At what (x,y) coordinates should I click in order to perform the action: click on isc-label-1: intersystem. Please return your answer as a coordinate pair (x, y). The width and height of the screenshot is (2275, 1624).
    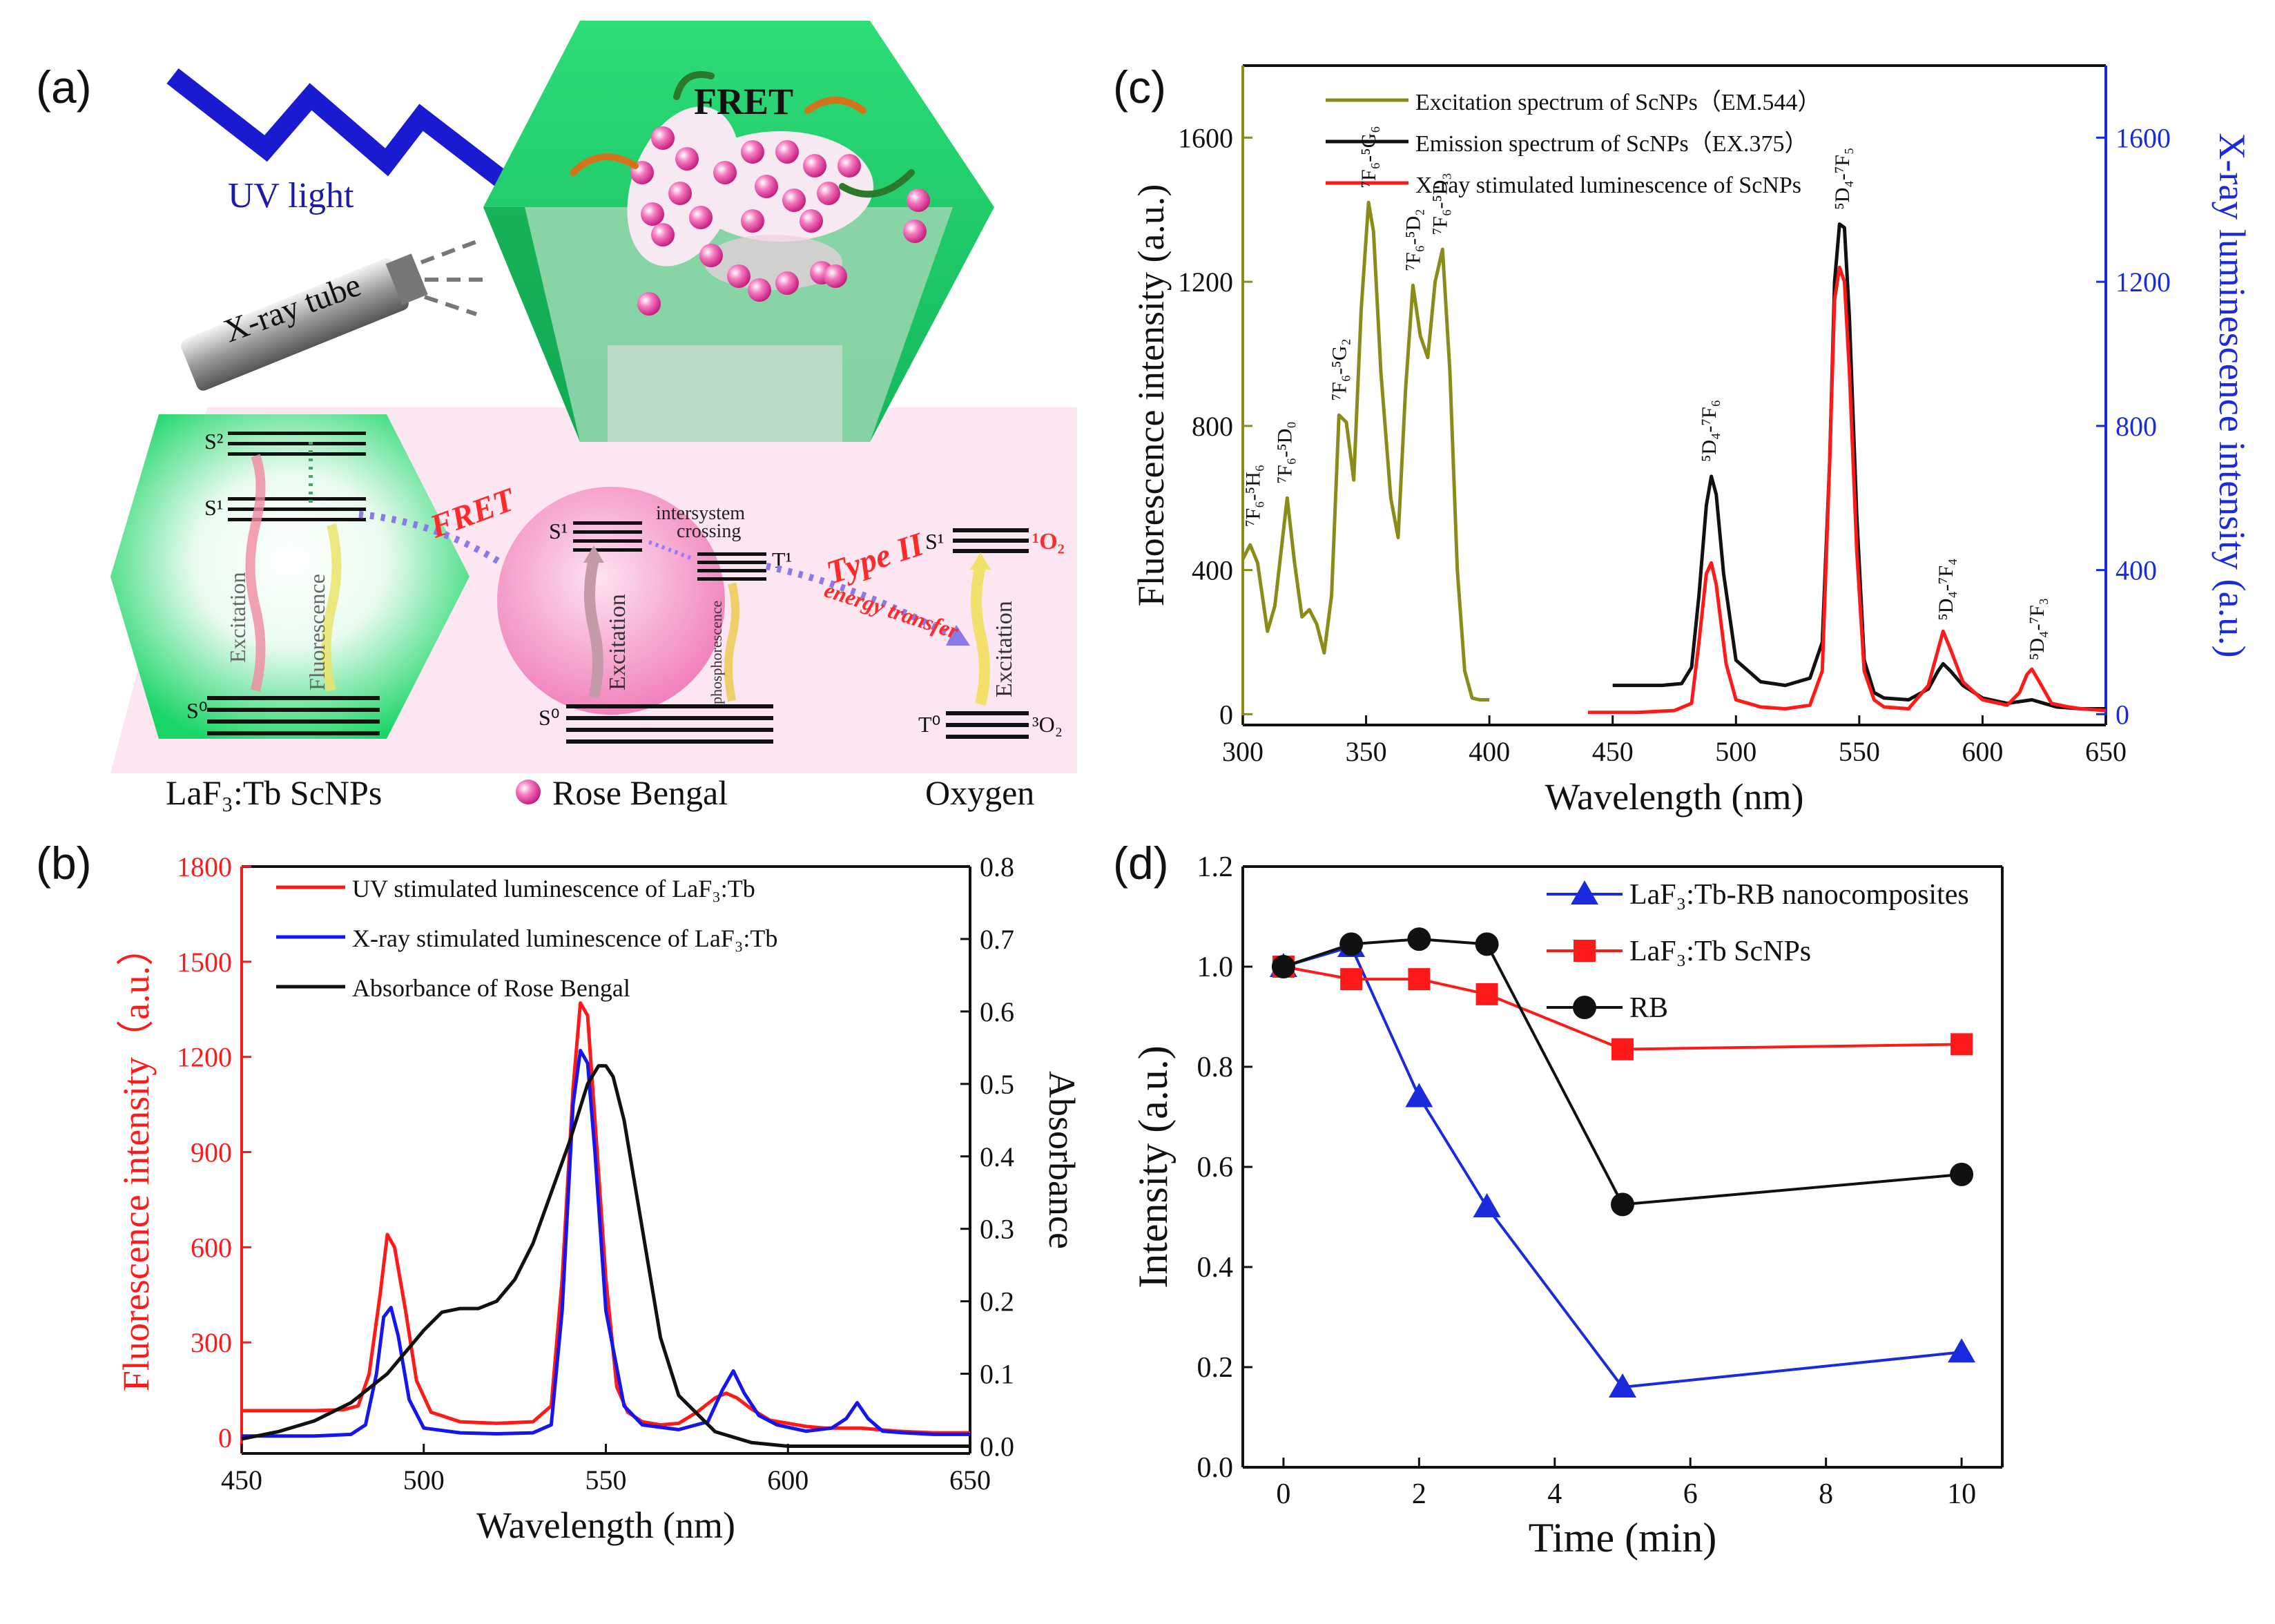
    Looking at the image, I should click on (700, 513).